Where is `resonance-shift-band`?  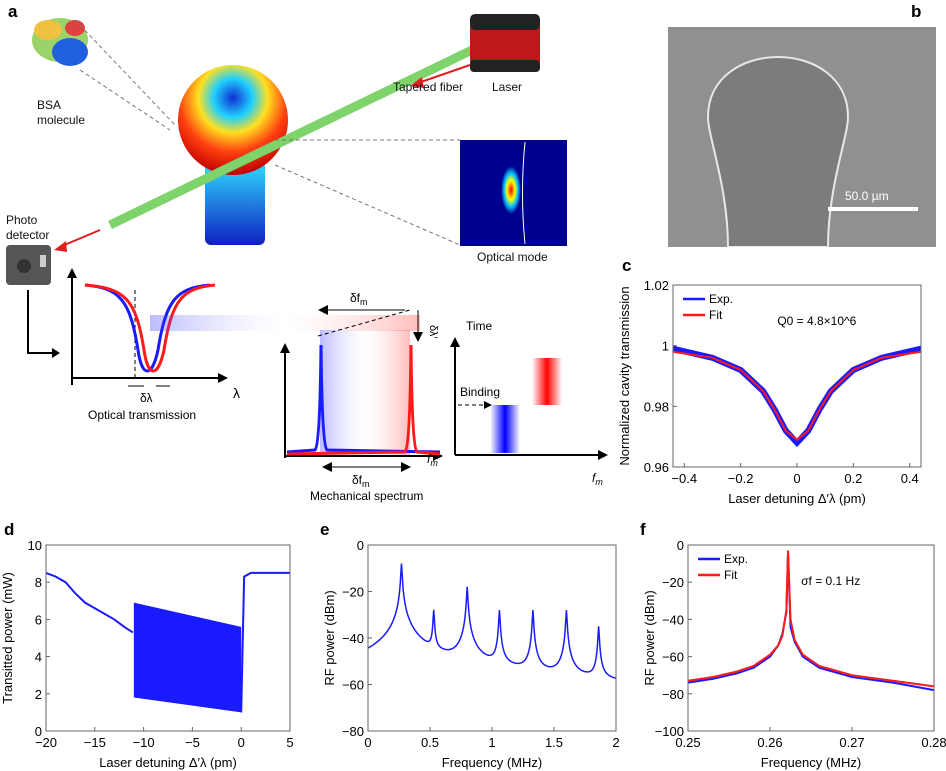
resonance-shift-band is located at coordinates (285, 323).